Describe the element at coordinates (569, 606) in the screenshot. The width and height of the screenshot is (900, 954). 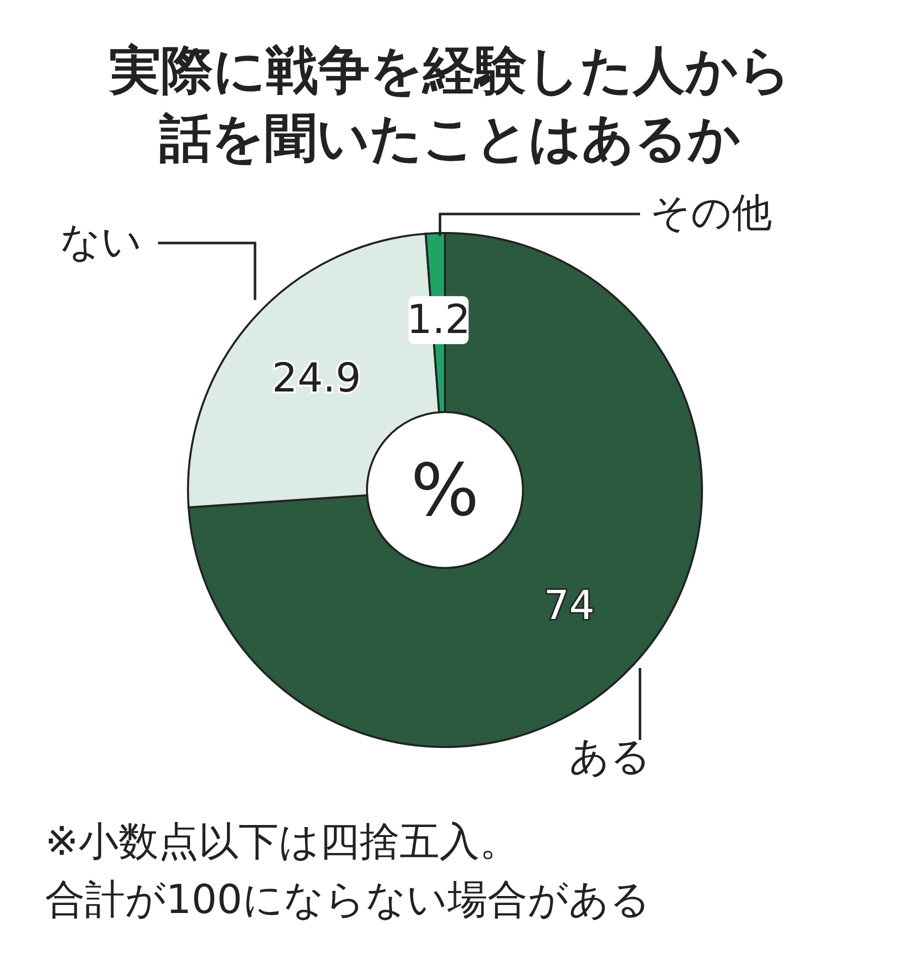
I see `data-label: 74` at that location.